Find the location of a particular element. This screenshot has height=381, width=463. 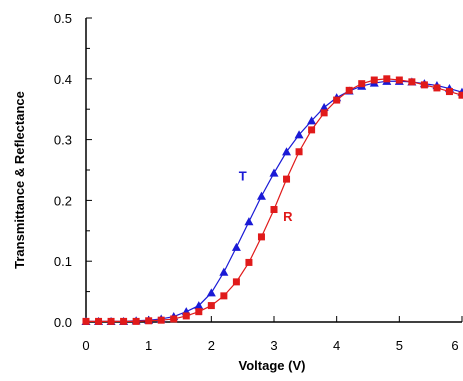

x-axis-label: Voltage (V) is located at coordinates (272, 365).